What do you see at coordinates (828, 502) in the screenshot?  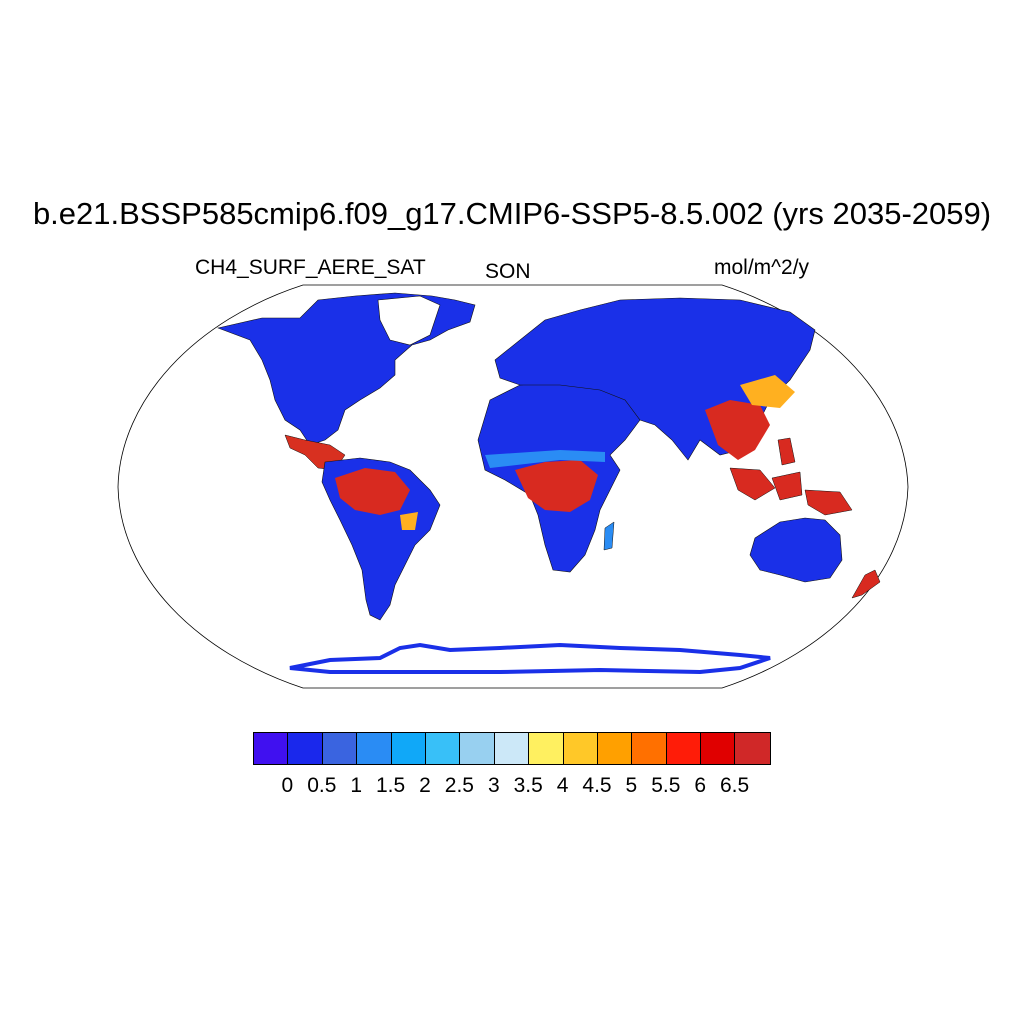 I see `new-guinea` at bounding box center [828, 502].